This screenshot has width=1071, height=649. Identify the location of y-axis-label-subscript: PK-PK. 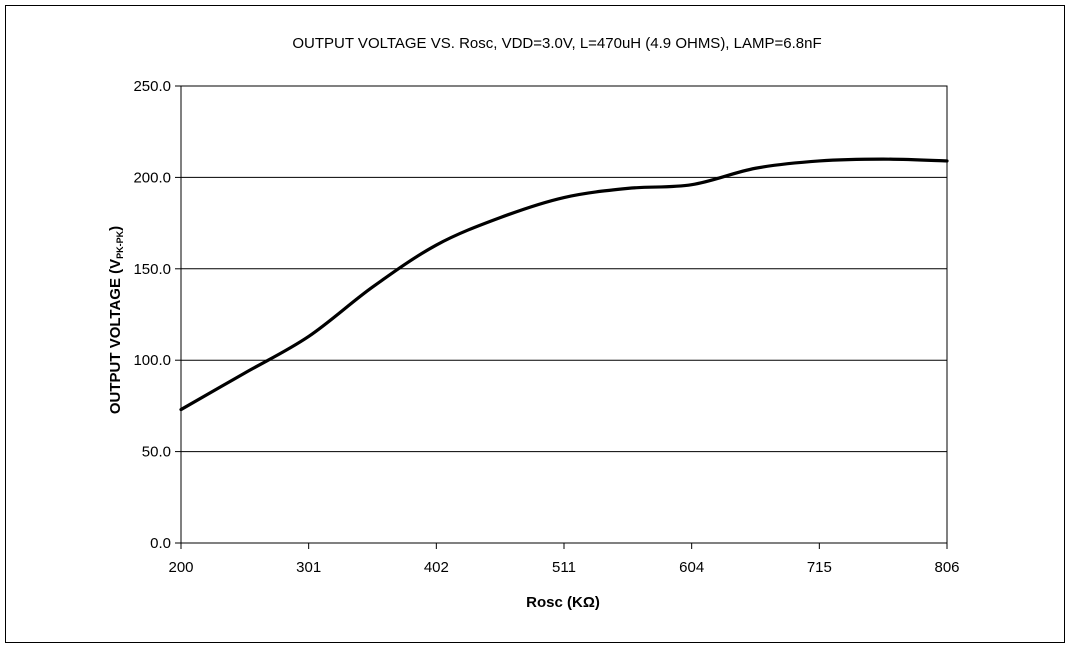
(120, 244).